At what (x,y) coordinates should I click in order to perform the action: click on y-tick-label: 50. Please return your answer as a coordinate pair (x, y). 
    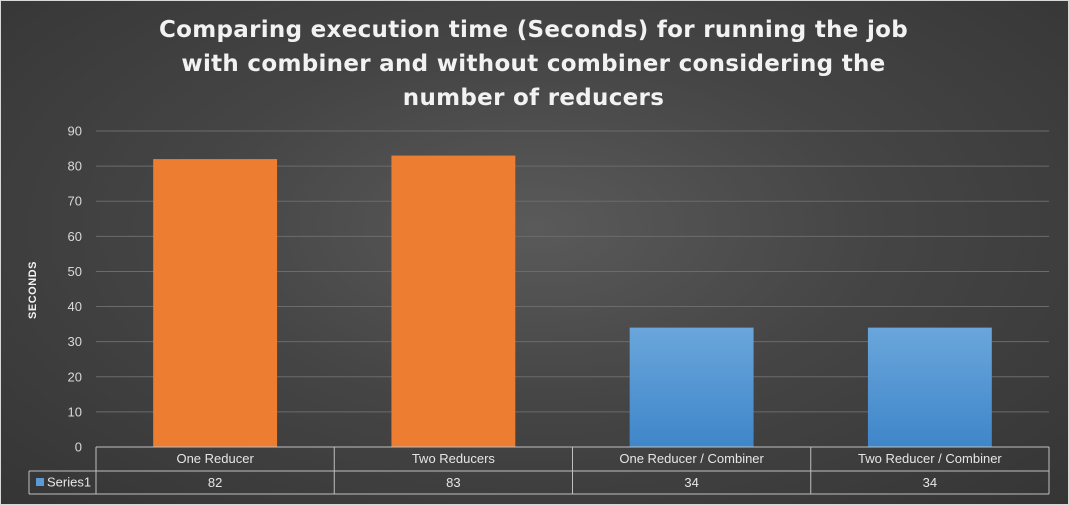
    Looking at the image, I should click on (75, 271).